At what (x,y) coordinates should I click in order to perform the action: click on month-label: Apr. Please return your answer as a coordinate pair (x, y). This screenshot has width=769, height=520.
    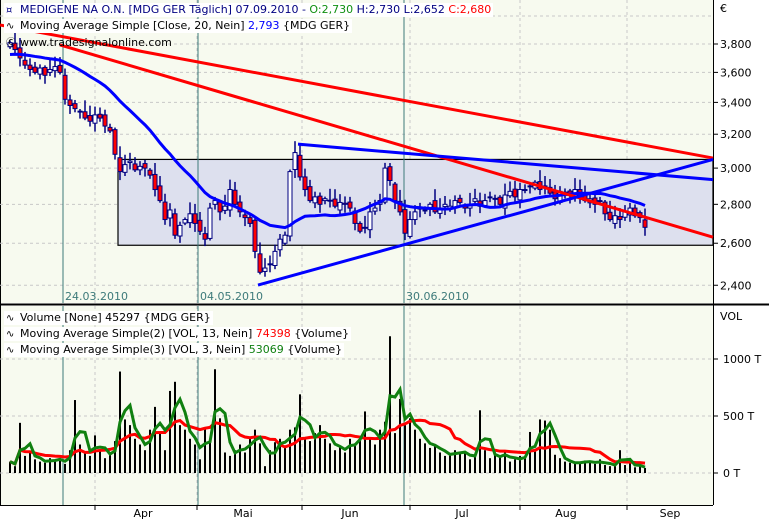
    Looking at the image, I should click on (143, 513).